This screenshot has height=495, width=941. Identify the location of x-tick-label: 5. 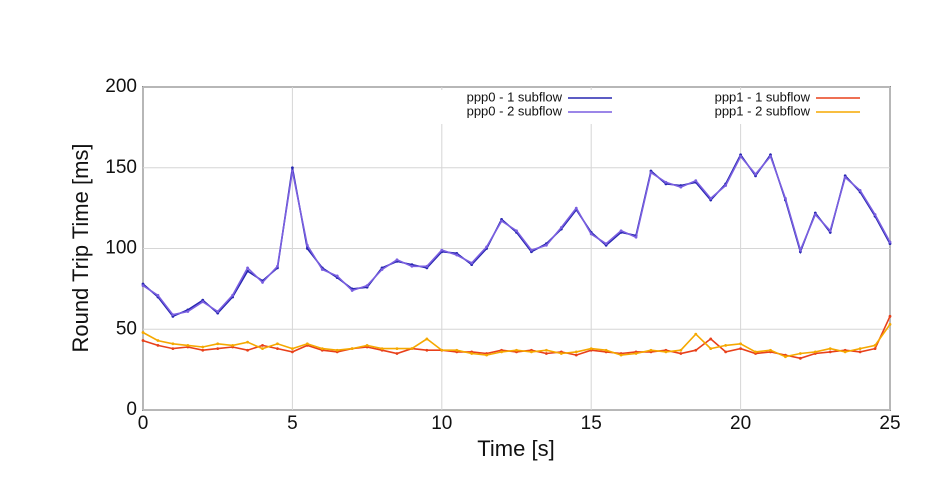
(292, 423).